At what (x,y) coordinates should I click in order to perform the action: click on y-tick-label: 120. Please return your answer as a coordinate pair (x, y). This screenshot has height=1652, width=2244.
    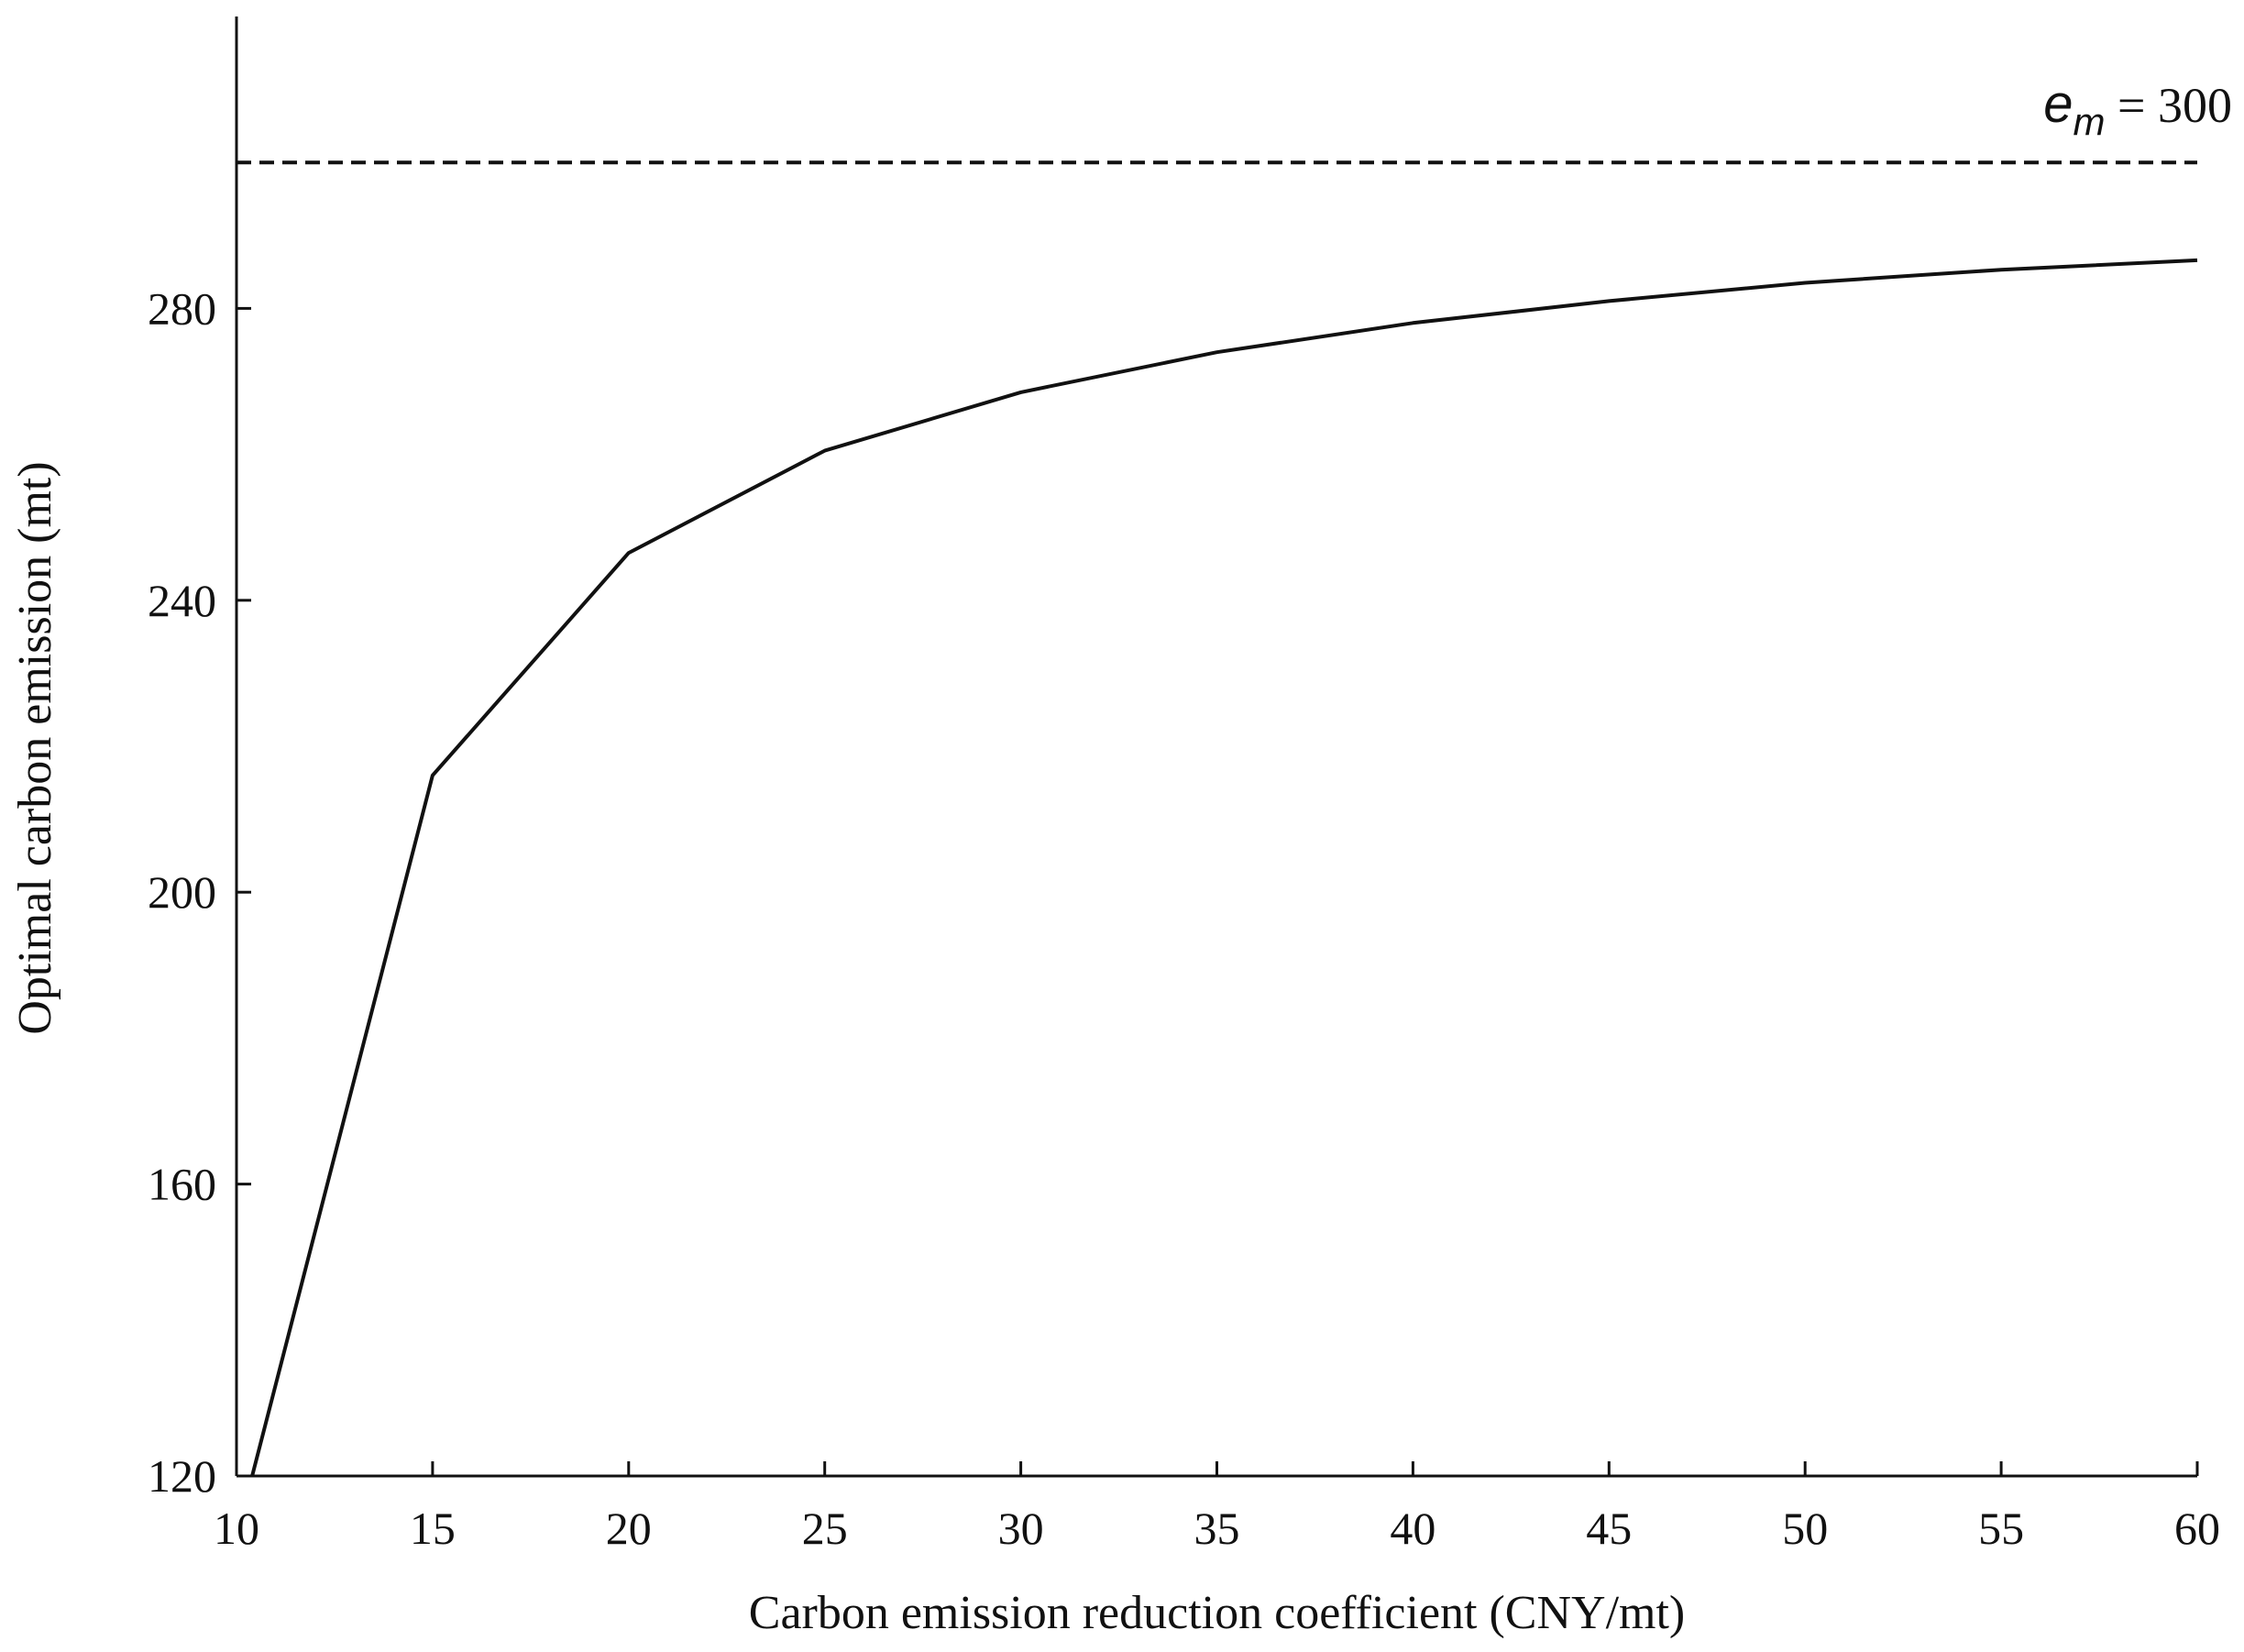
    Looking at the image, I should click on (182, 1476).